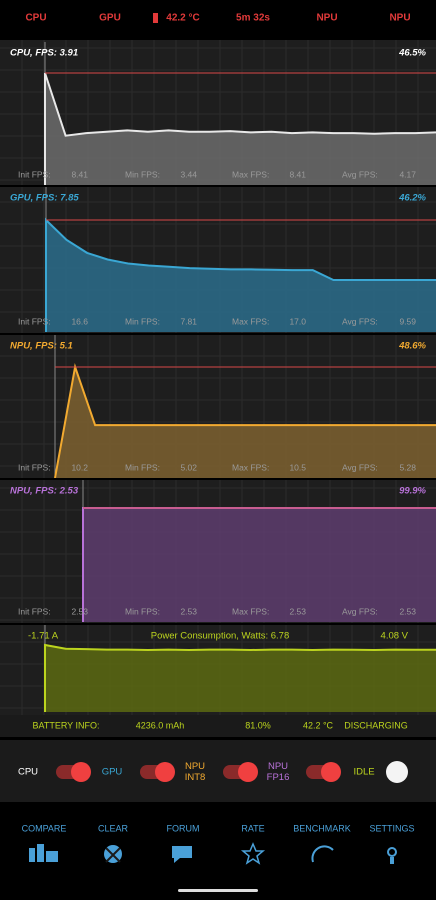 This screenshot has height=900, width=436. Describe the element at coordinates (44, 491) in the screenshot. I see `panel-title: NPU, FPS: 2.53` at that location.